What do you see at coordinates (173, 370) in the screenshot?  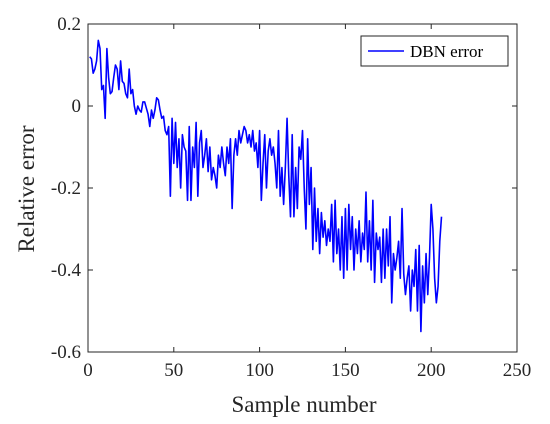 I see `x-tick-label: 50` at bounding box center [173, 370].